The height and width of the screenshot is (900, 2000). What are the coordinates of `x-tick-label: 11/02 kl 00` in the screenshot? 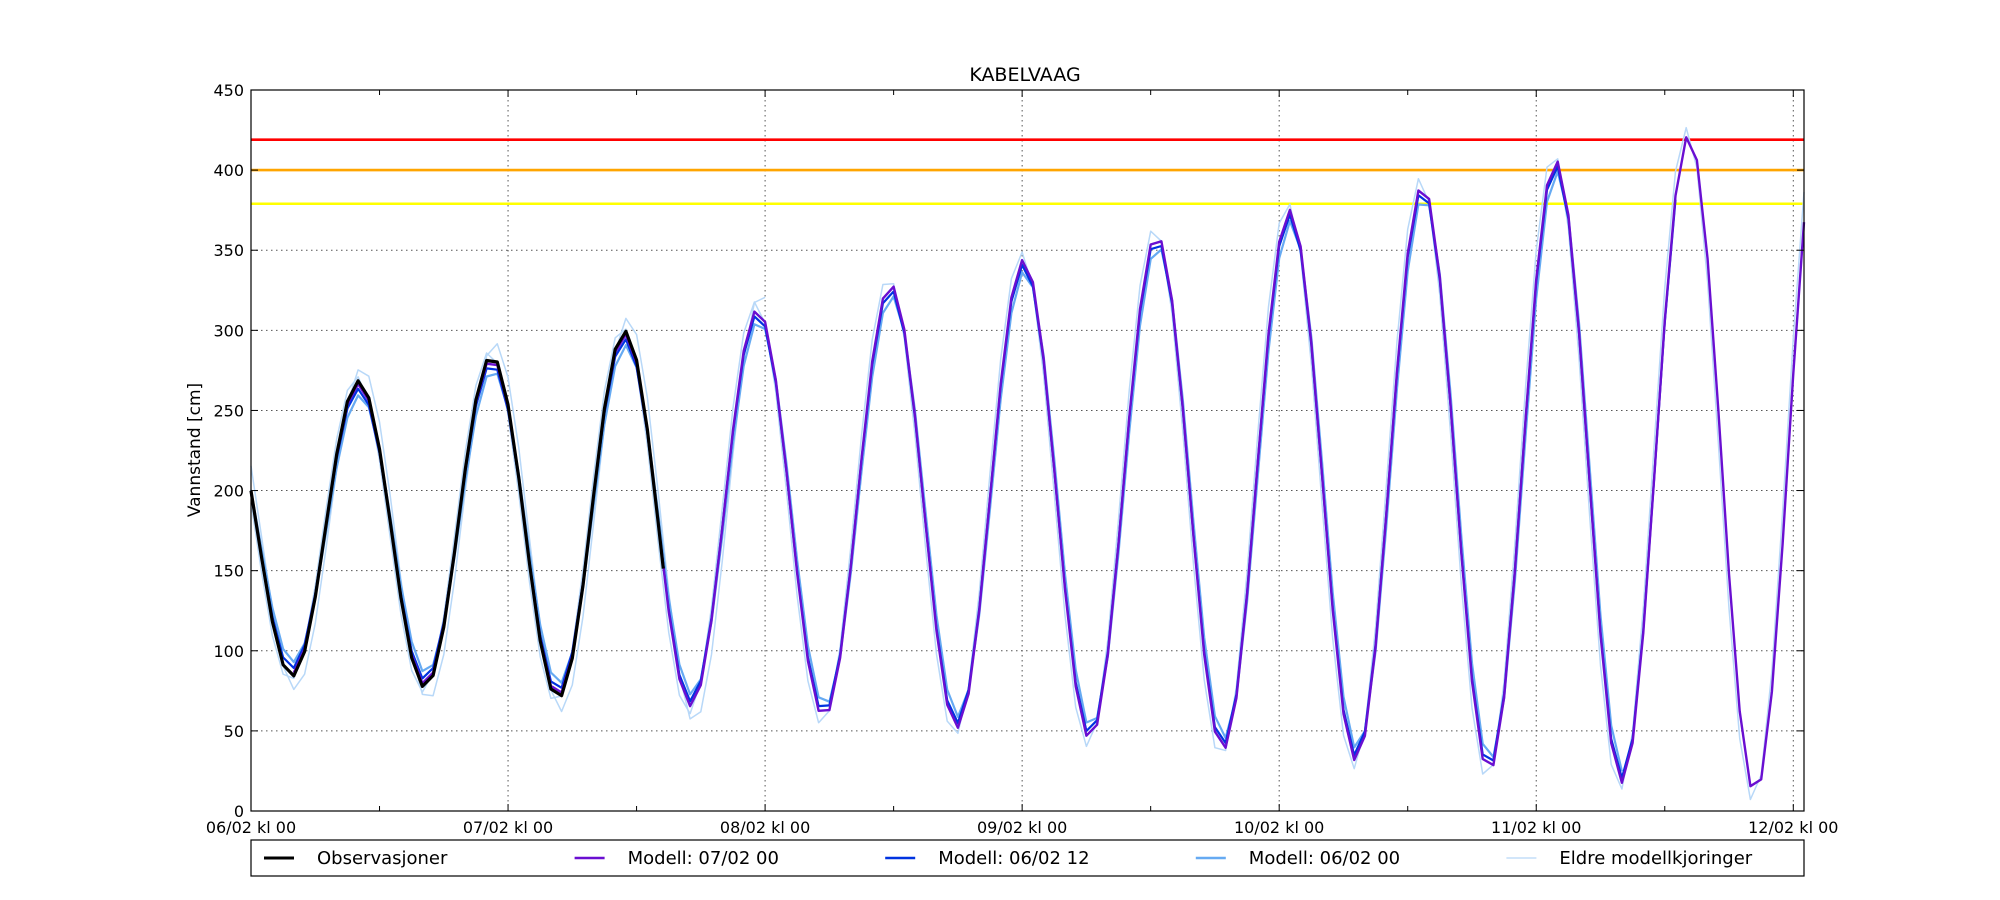 It's located at (1536, 827).